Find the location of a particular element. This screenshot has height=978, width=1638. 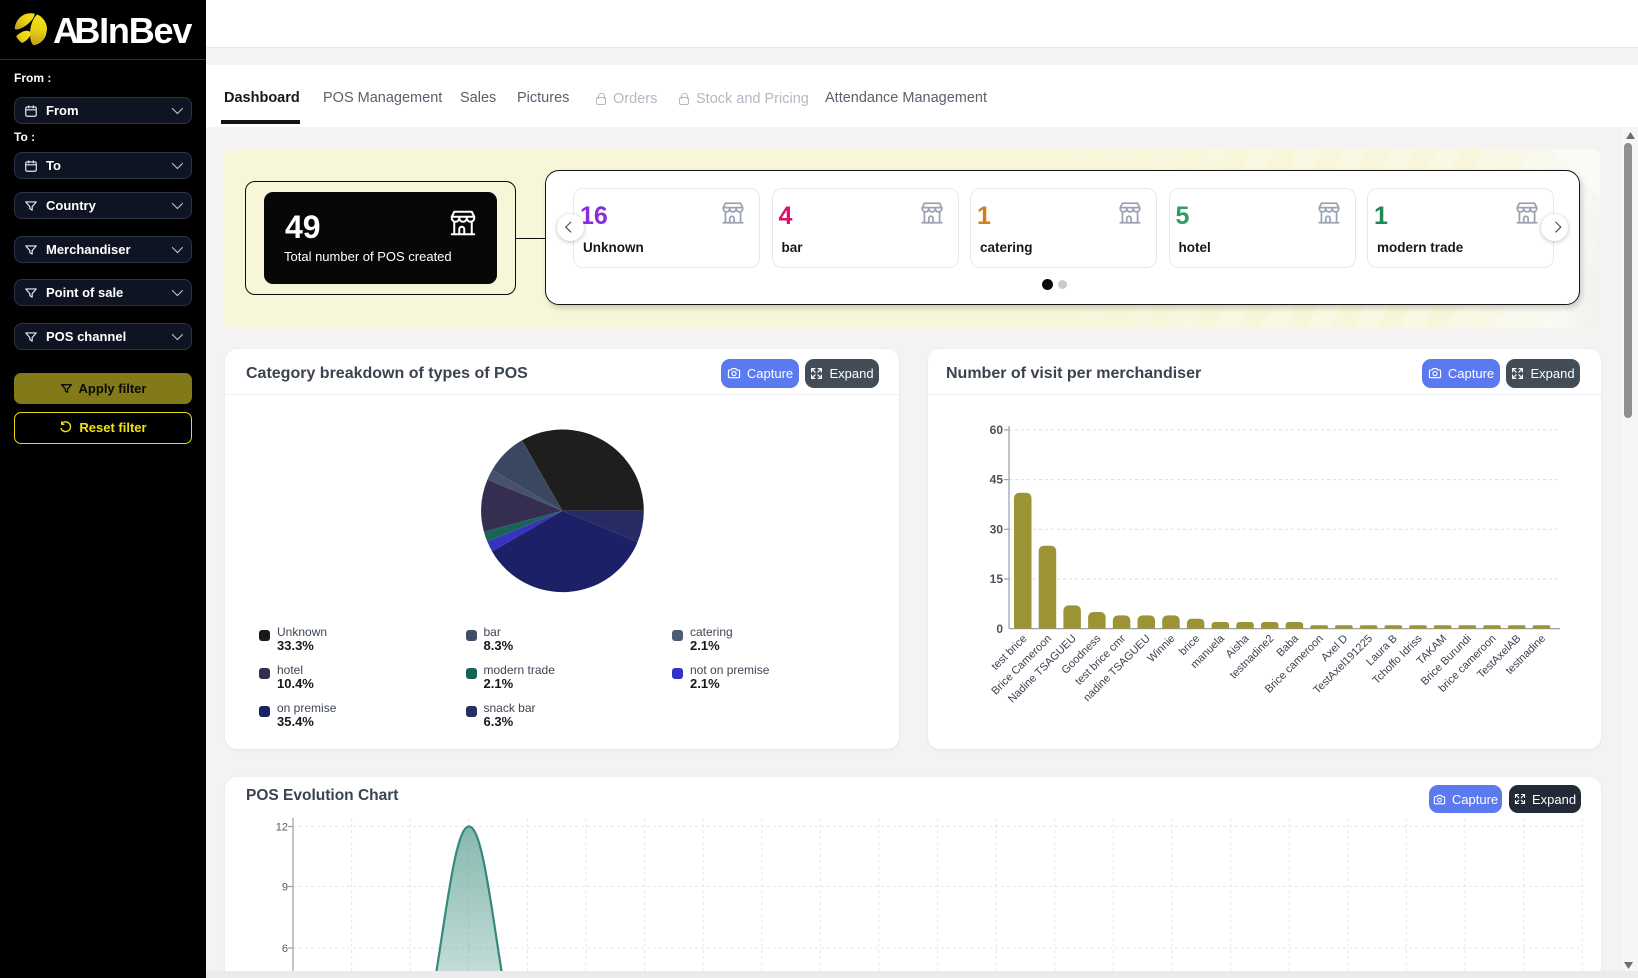

svg-text: 30 is located at coordinates (997, 529).